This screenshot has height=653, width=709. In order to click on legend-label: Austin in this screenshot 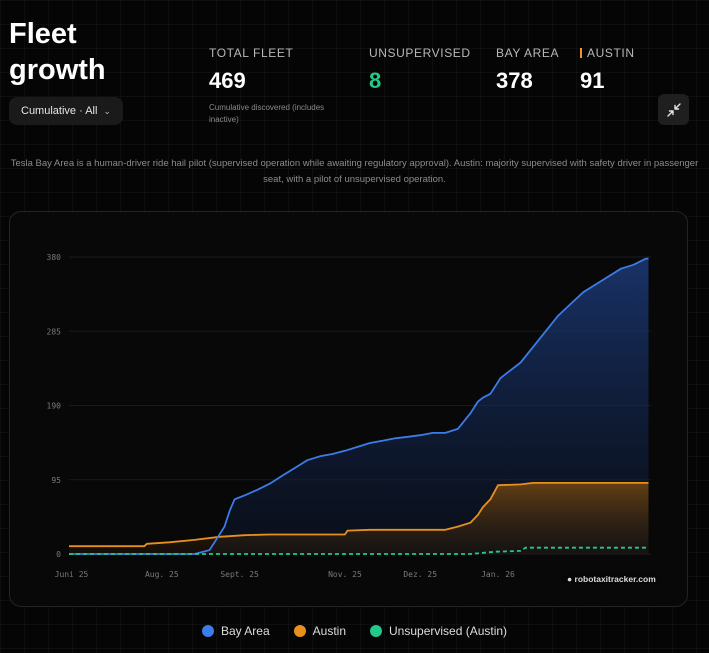, I will do `click(329, 631)`.